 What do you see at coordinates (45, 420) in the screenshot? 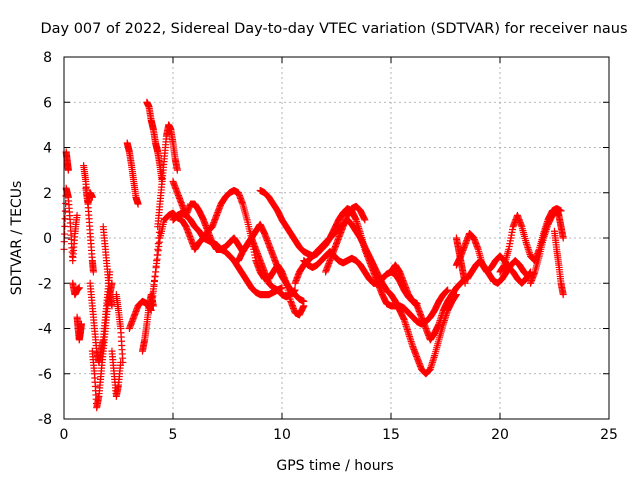
I see `y-tick-label: -8` at bounding box center [45, 420].